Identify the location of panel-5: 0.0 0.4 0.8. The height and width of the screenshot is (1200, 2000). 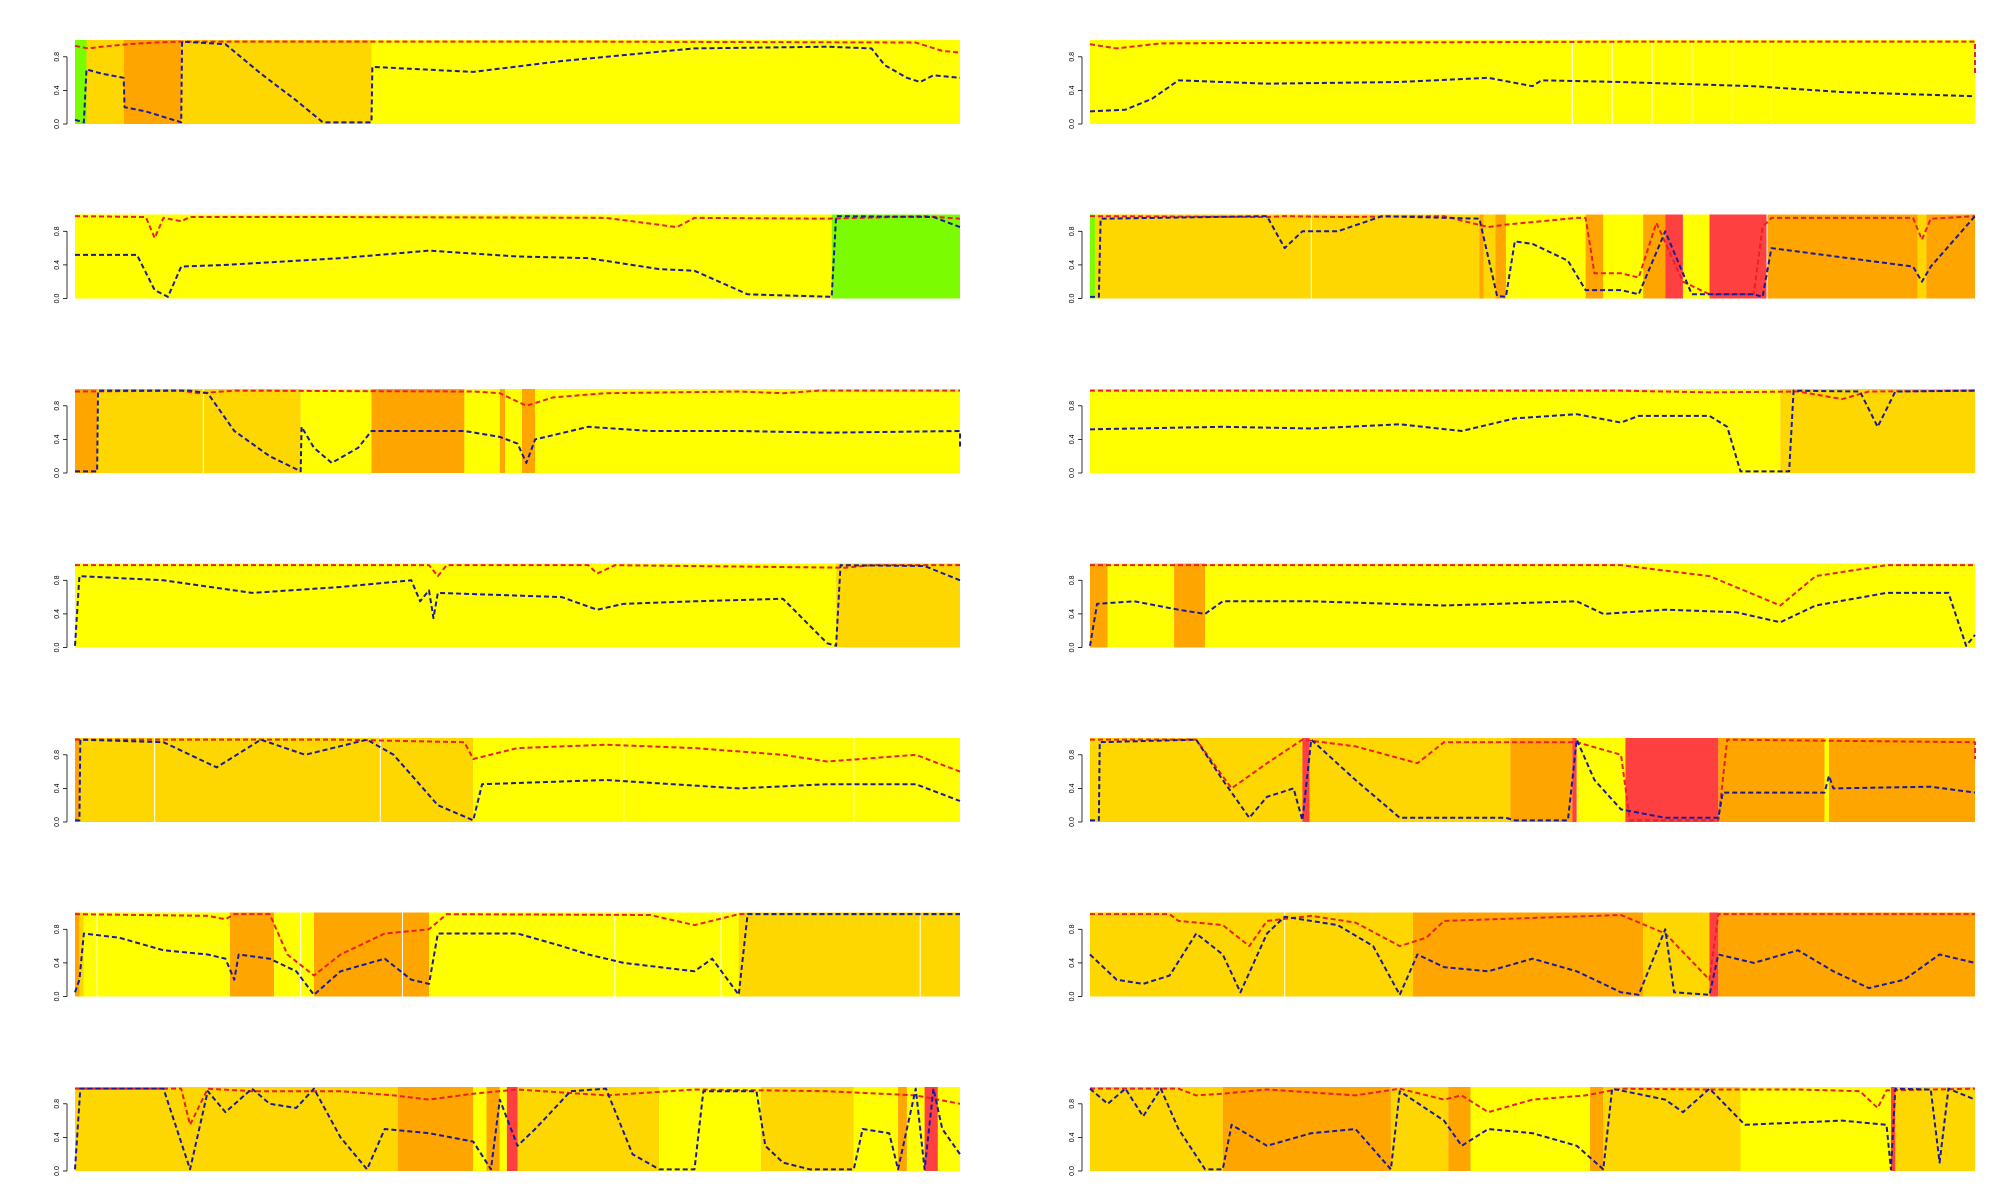
(507, 433).